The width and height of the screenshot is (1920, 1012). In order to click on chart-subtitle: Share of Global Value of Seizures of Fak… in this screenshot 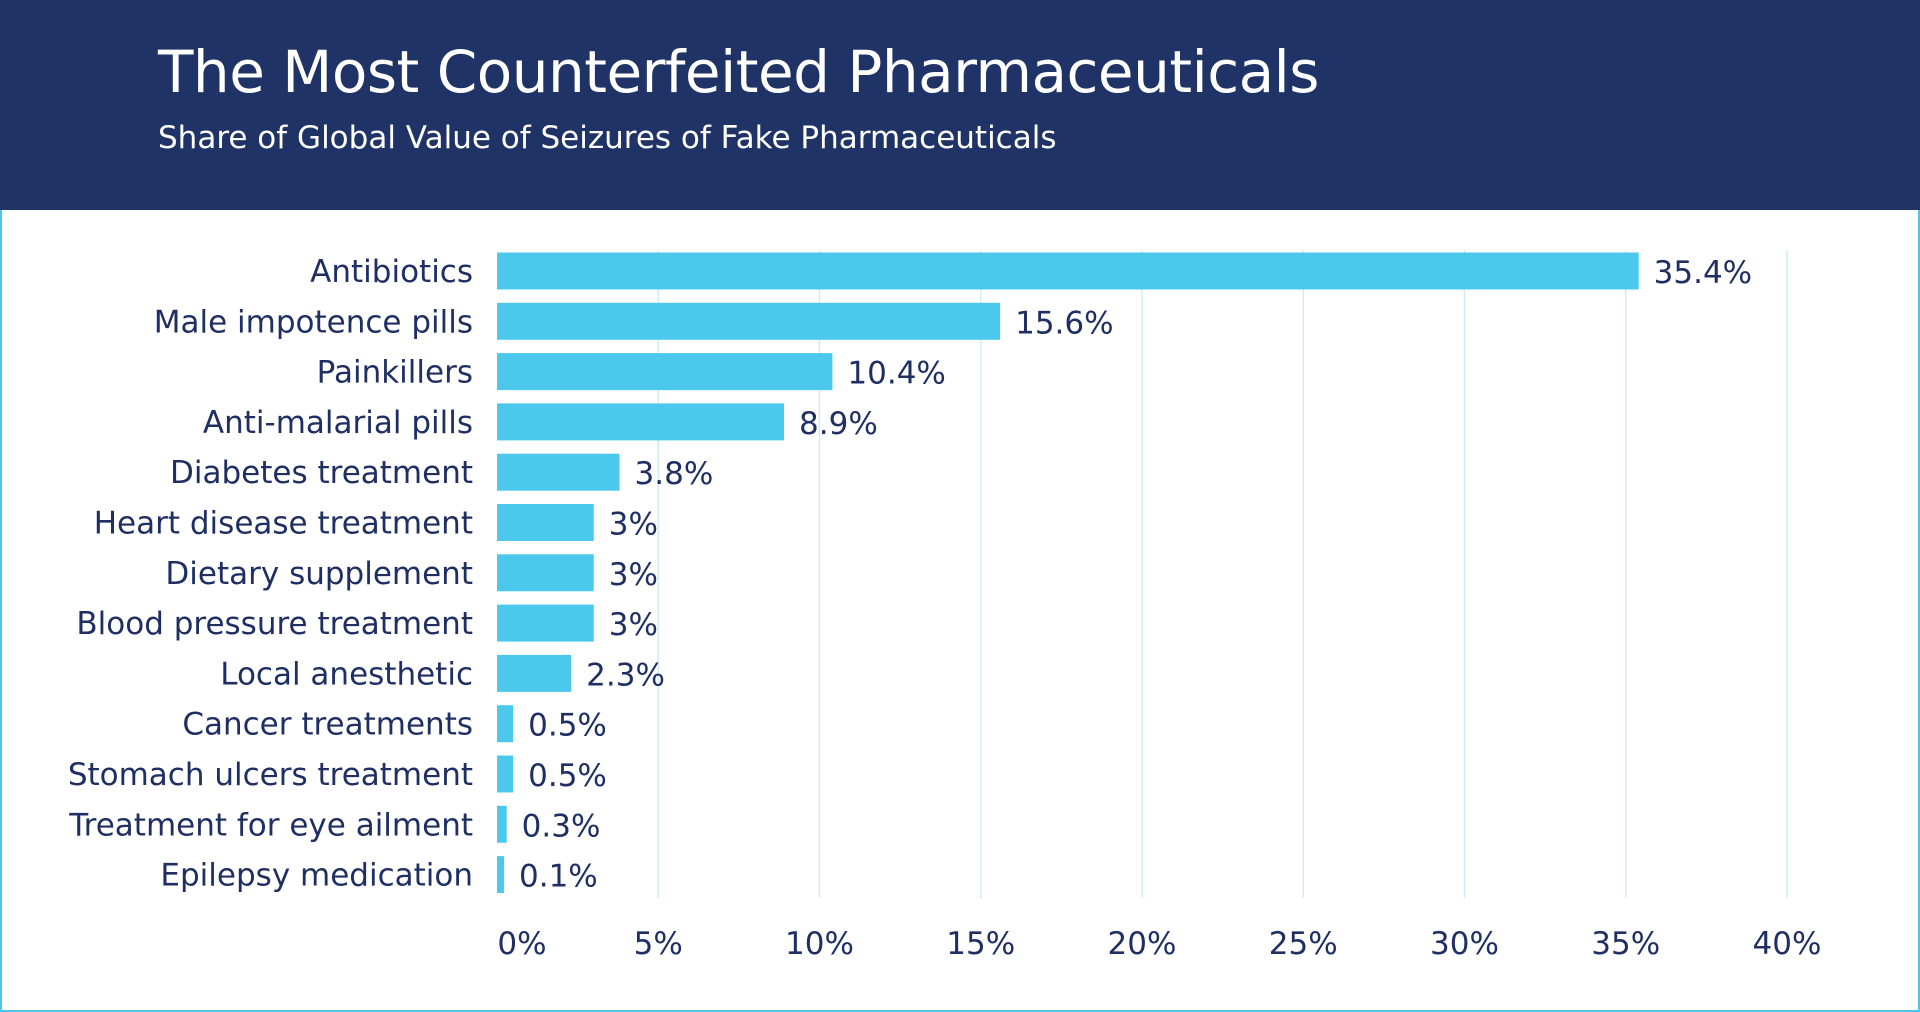, I will do `click(607, 138)`.